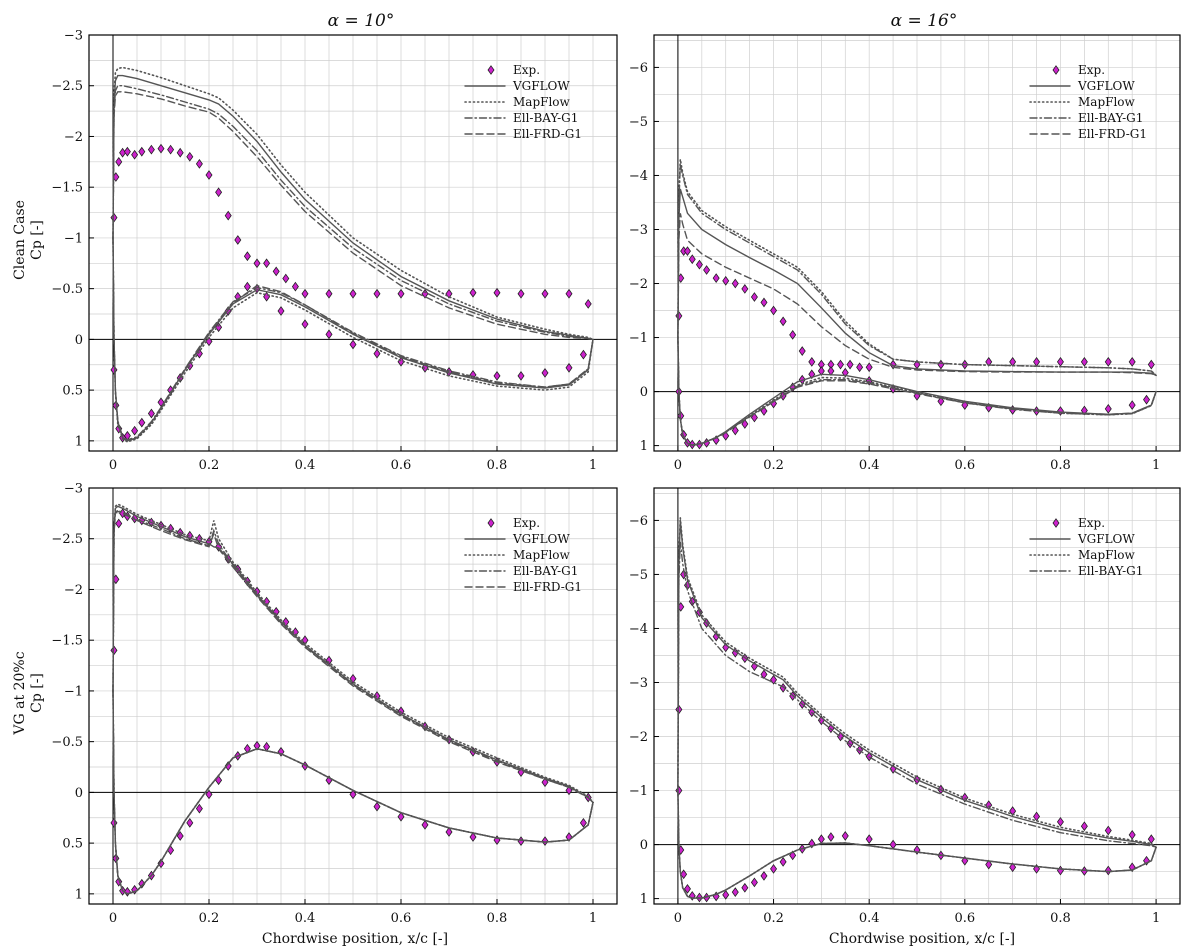 The height and width of the screenshot is (949, 1184). Describe the element at coordinates (638, 68) in the screenshot. I see `y-tick-label: −6` at that location.